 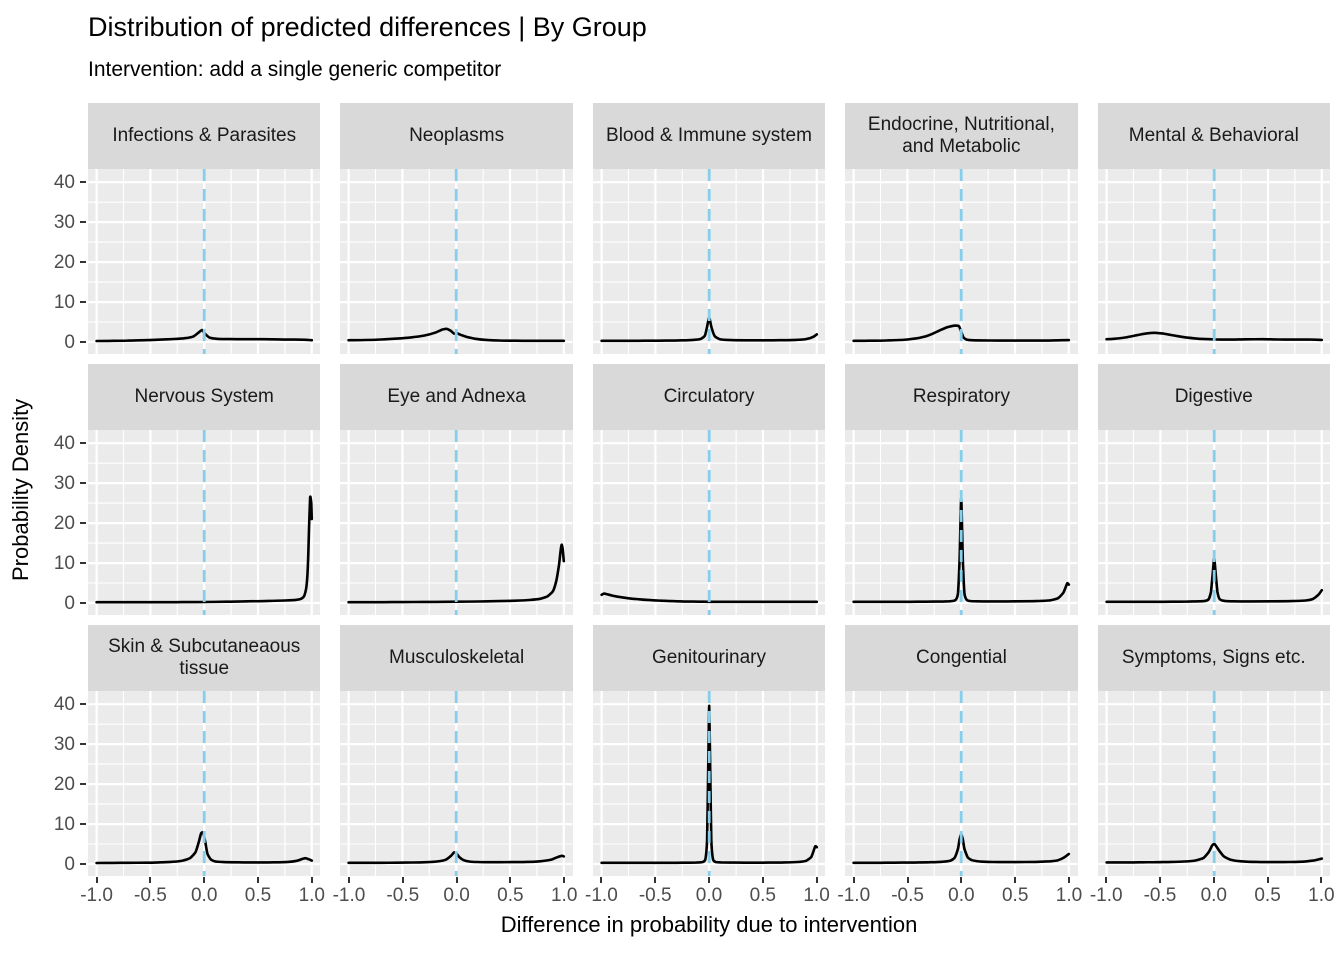 I want to click on facet-strip-label: Endocrine, Nutritional, and Metabolic, so click(x=961, y=135).